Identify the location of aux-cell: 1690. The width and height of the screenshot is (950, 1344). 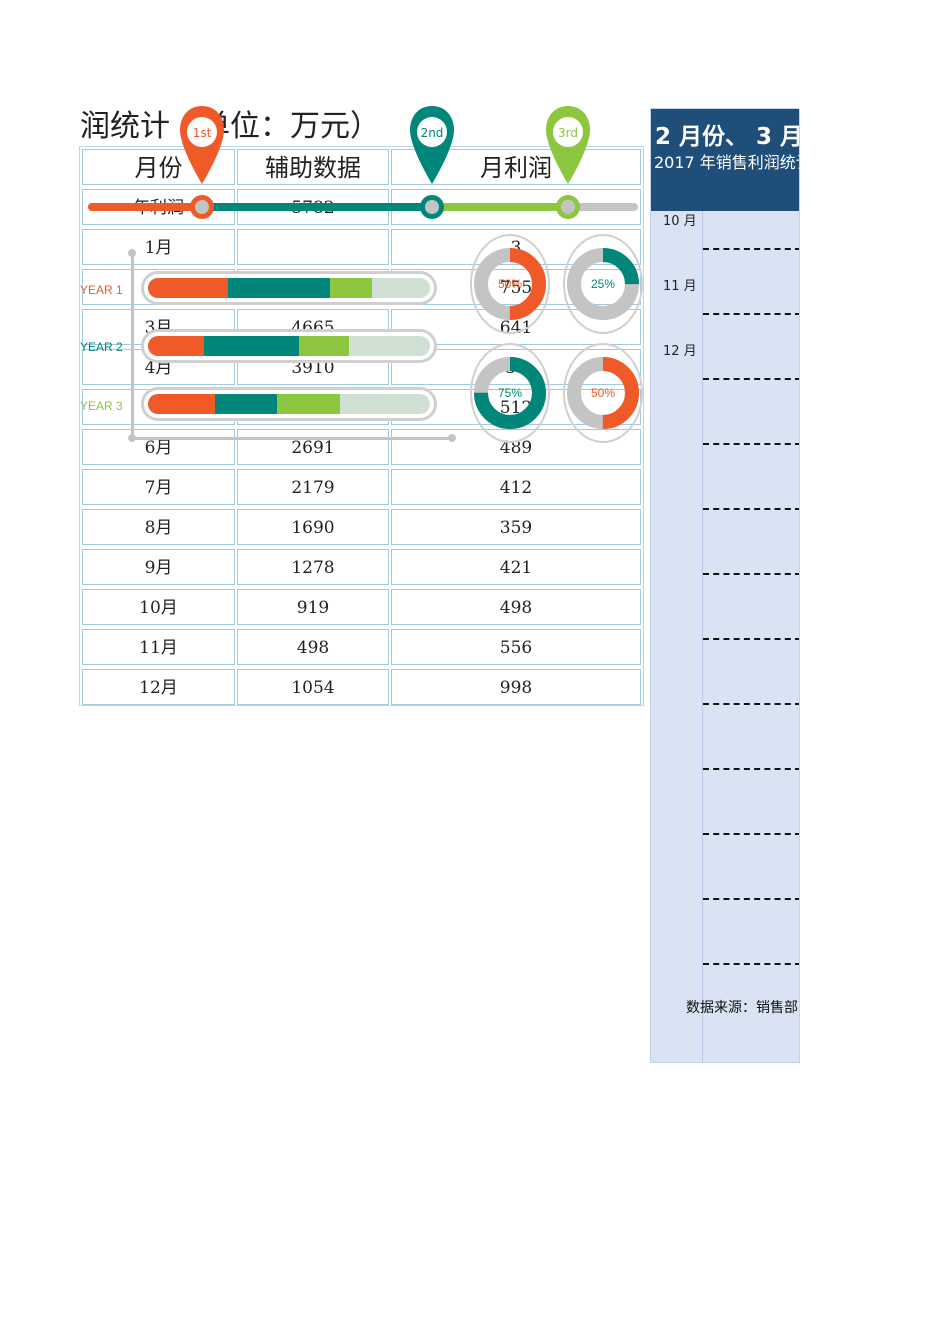
(313, 527).